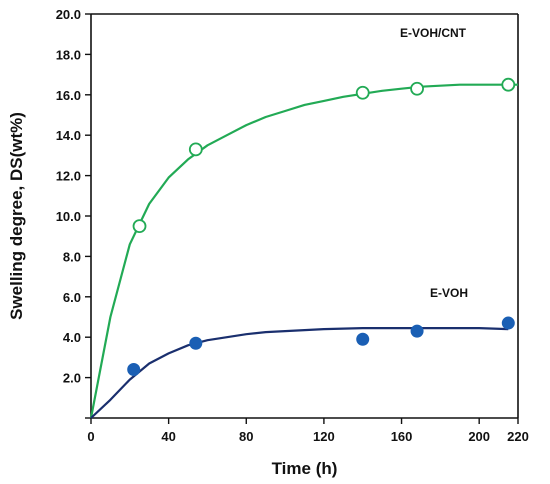 The height and width of the screenshot is (484, 550). What do you see at coordinates (68, 176) in the screenshot?
I see `y-tick-label: 12.0` at bounding box center [68, 176].